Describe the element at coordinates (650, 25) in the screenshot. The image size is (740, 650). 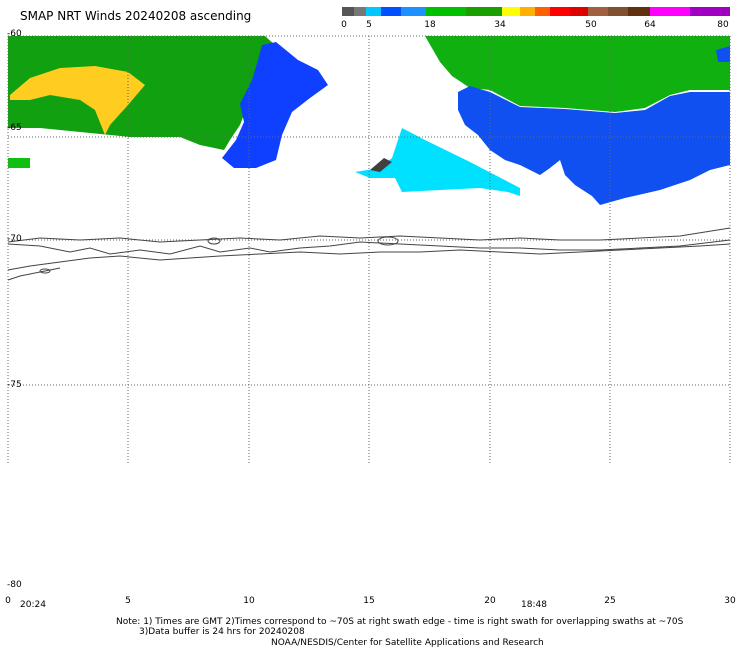
I see `colorbar-label: 64` at that location.